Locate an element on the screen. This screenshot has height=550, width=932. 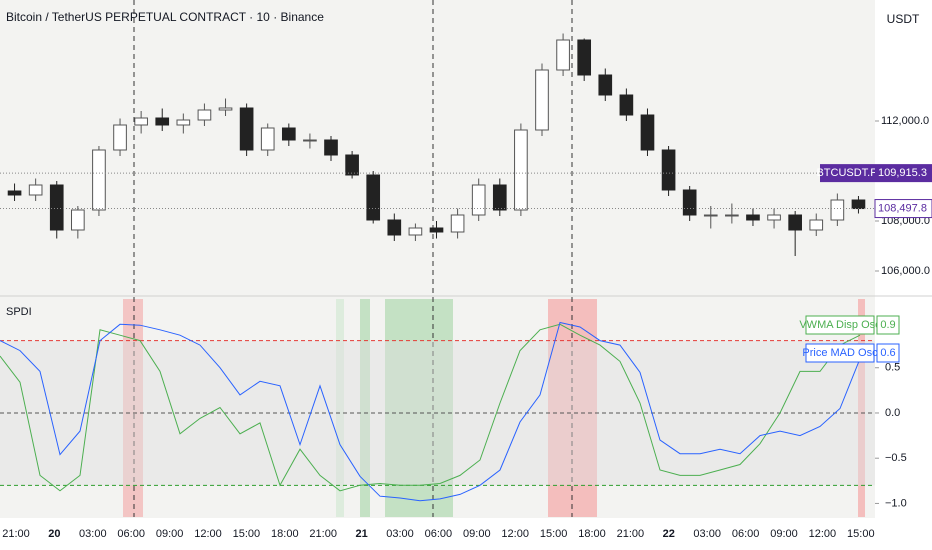
price-axis is located at coordinates (903, 275).